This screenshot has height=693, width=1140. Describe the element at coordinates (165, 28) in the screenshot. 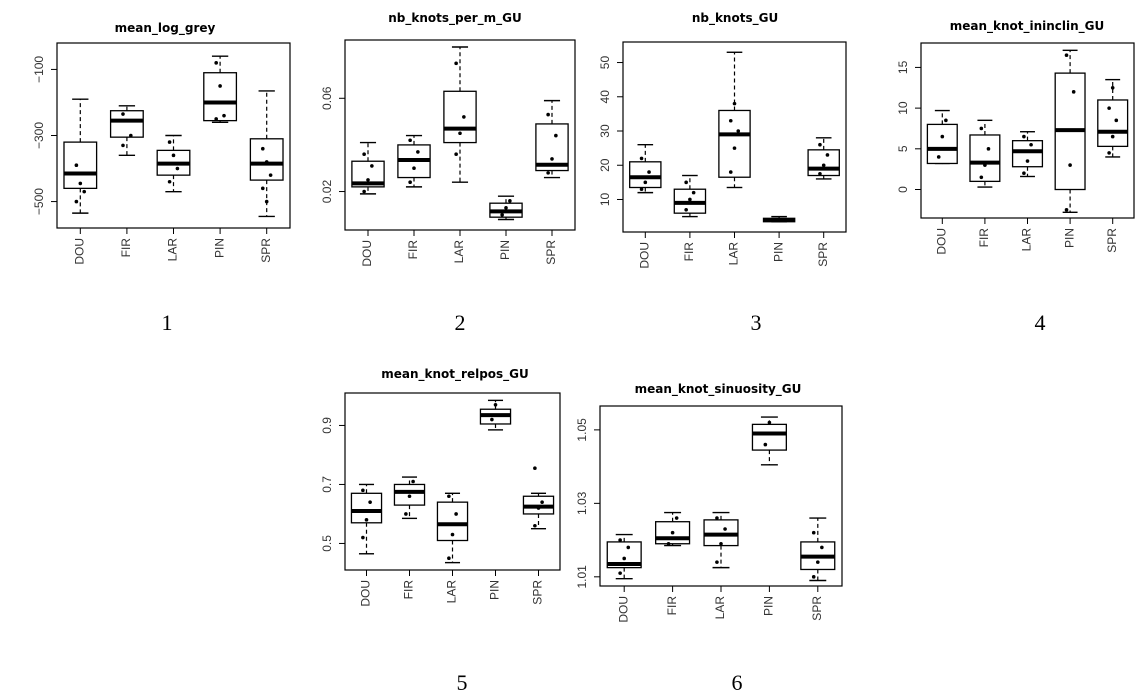

I see `panel-title: mean_log_grey` at that location.